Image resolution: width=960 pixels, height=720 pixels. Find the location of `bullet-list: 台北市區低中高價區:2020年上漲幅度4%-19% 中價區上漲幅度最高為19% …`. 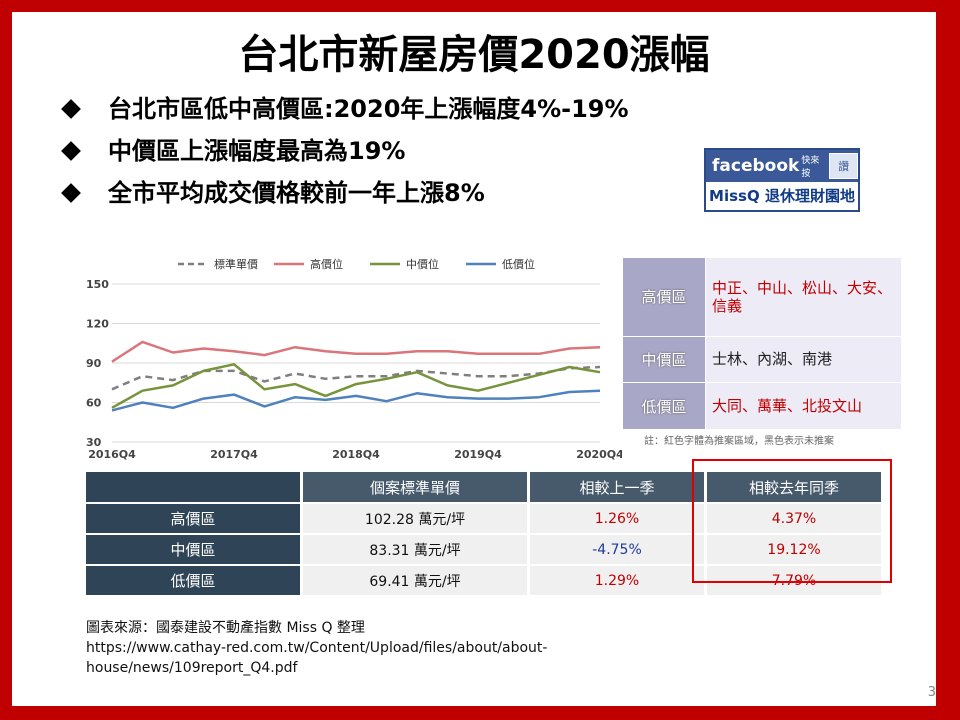

bullet-list: 台北市區低中高價區:2020年上漲幅度4%-19% 中價區上漲幅度最高為19% … is located at coordinates (344, 151).